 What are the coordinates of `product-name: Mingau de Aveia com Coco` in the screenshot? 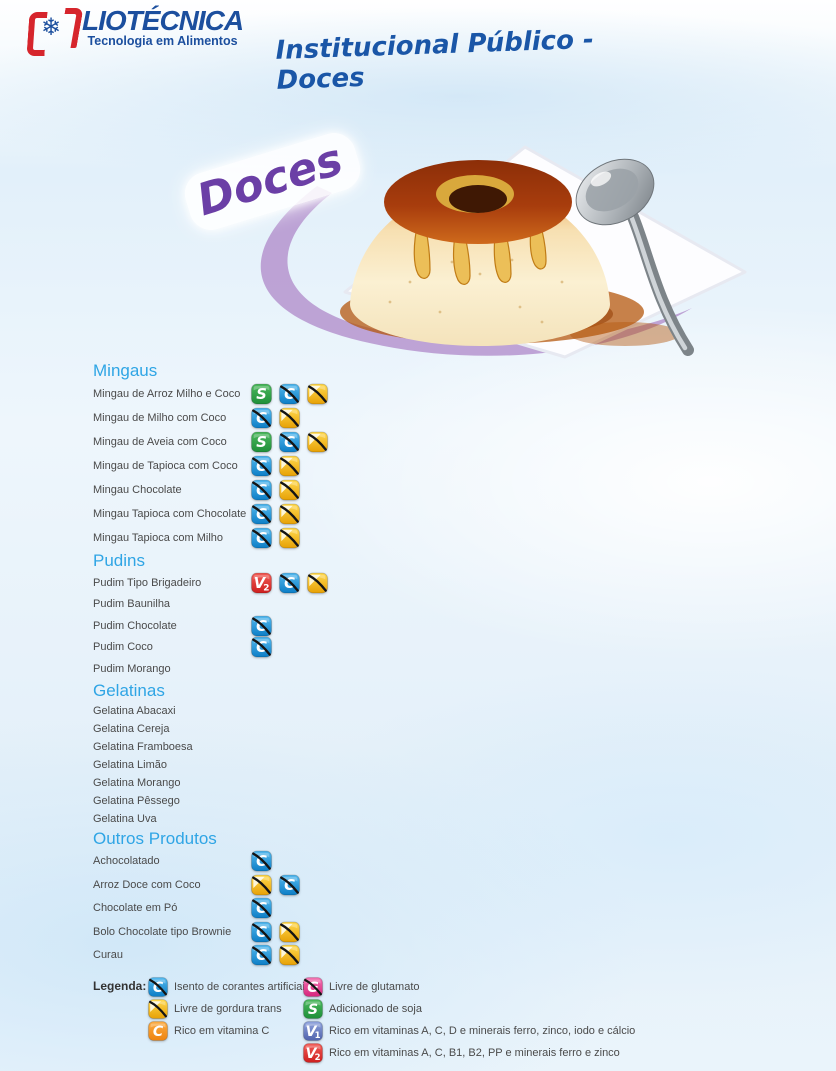 It's located at (160, 442).